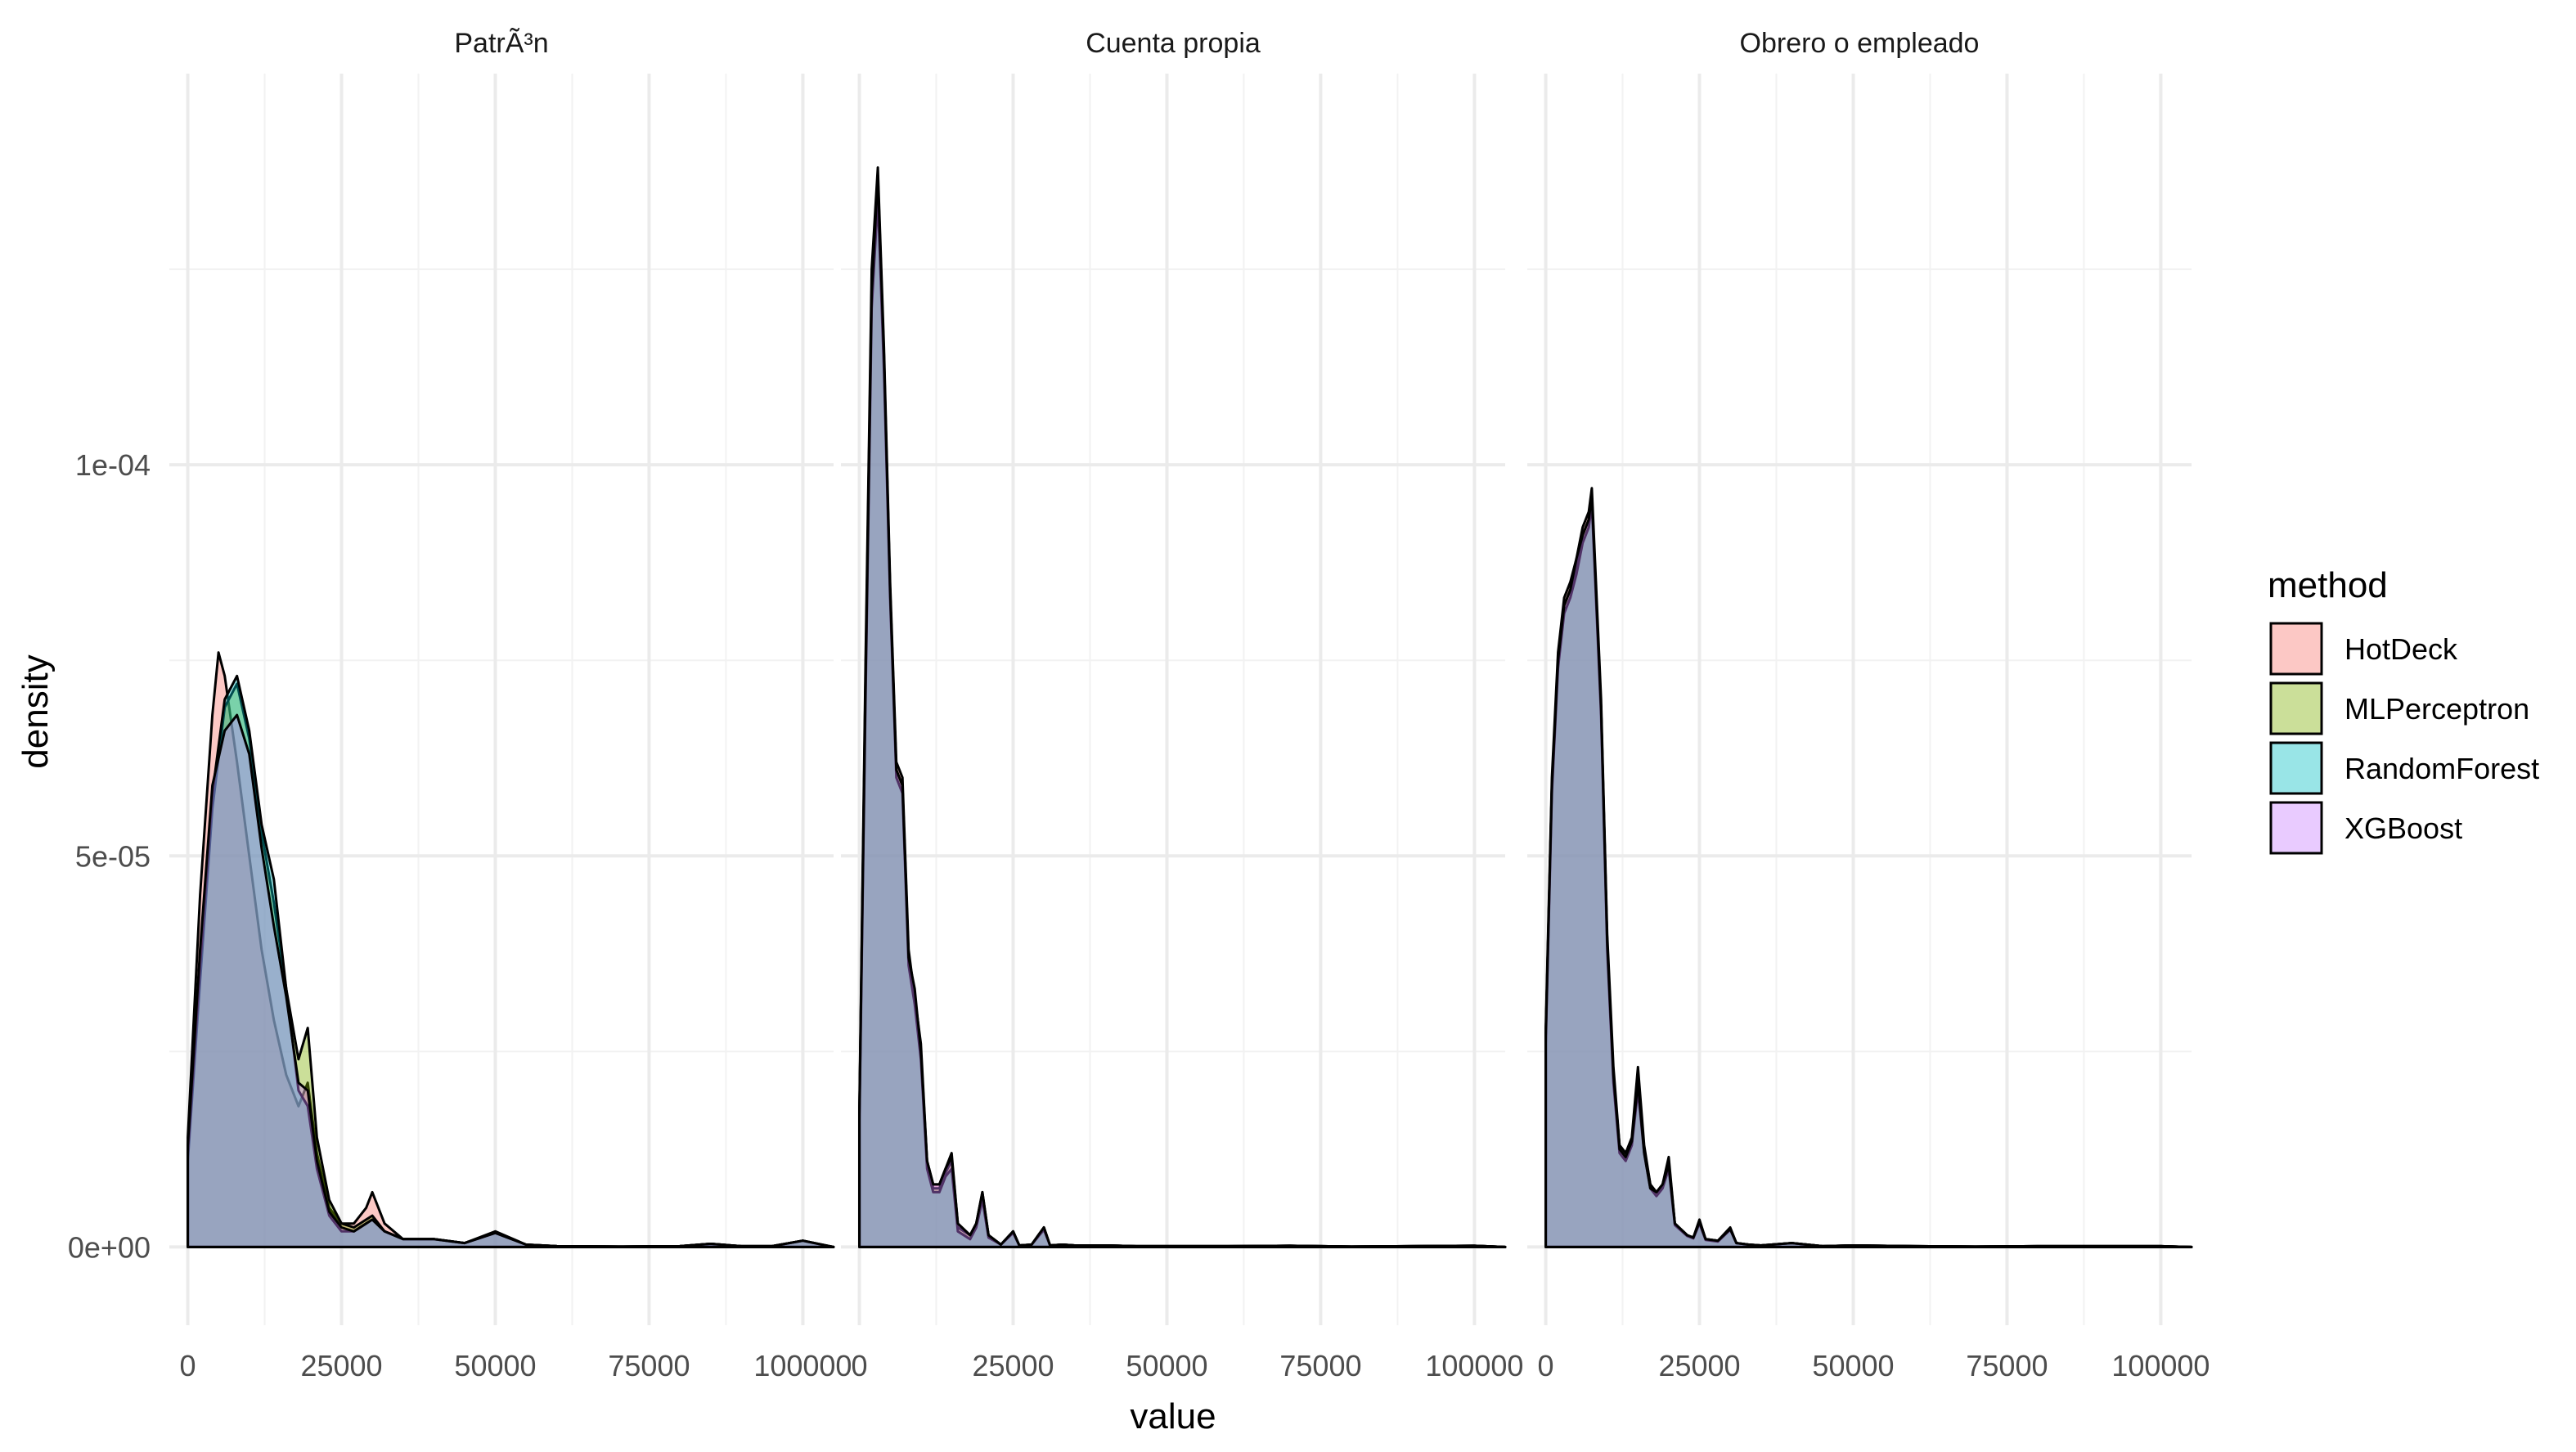 The width and height of the screenshot is (2576, 1452). What do you see at coordinates (2328, 585) in the screenshot?
I see `legend-title: method` at bounding box center [2328, 585].